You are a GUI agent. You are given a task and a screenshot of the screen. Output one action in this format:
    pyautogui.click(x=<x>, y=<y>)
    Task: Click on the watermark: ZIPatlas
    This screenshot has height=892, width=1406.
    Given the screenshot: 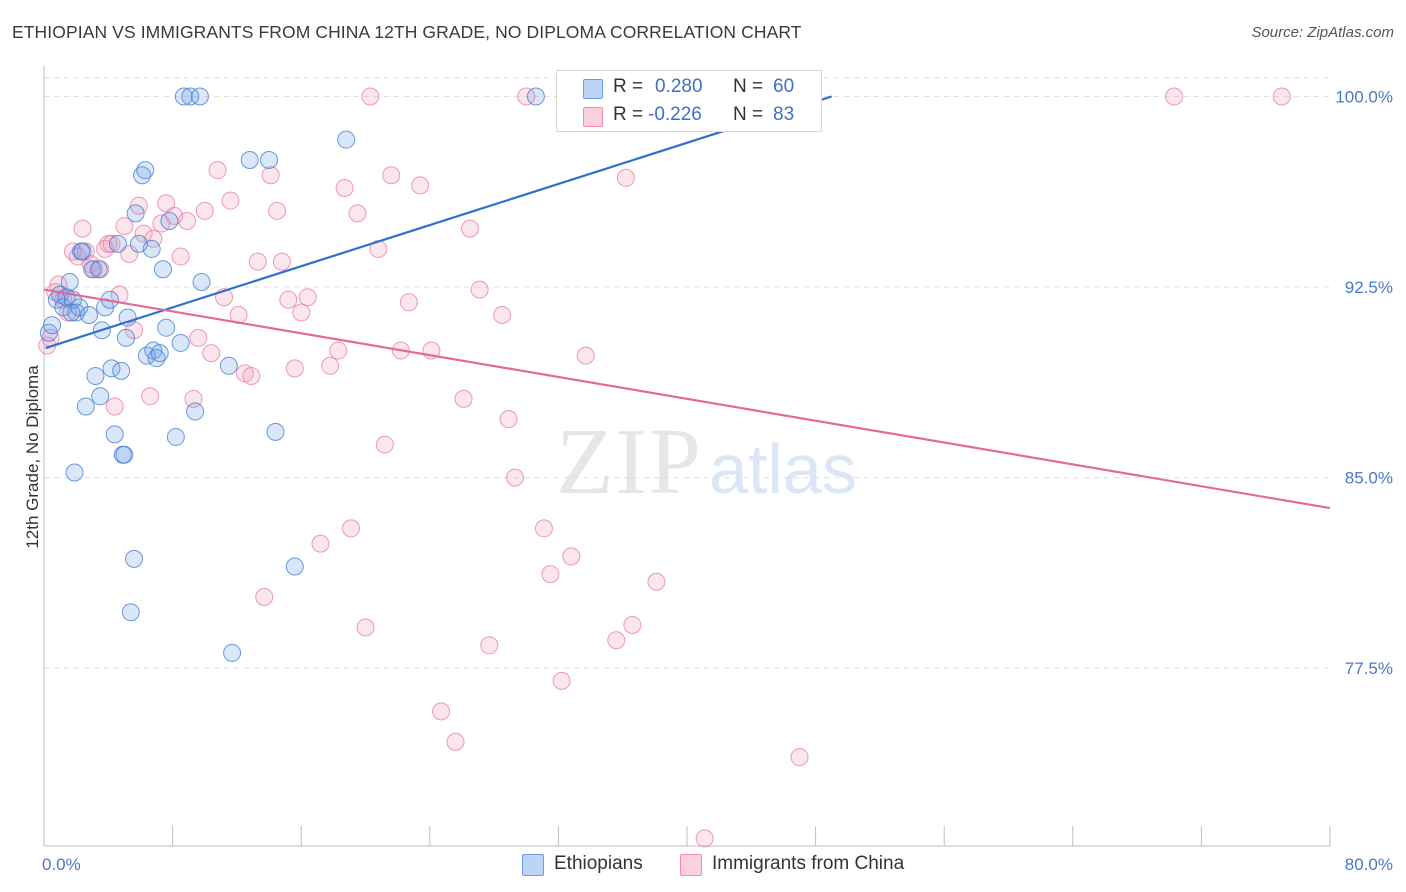 What is the action you would take?
    pyautogui.click(x=706, y=462)
    